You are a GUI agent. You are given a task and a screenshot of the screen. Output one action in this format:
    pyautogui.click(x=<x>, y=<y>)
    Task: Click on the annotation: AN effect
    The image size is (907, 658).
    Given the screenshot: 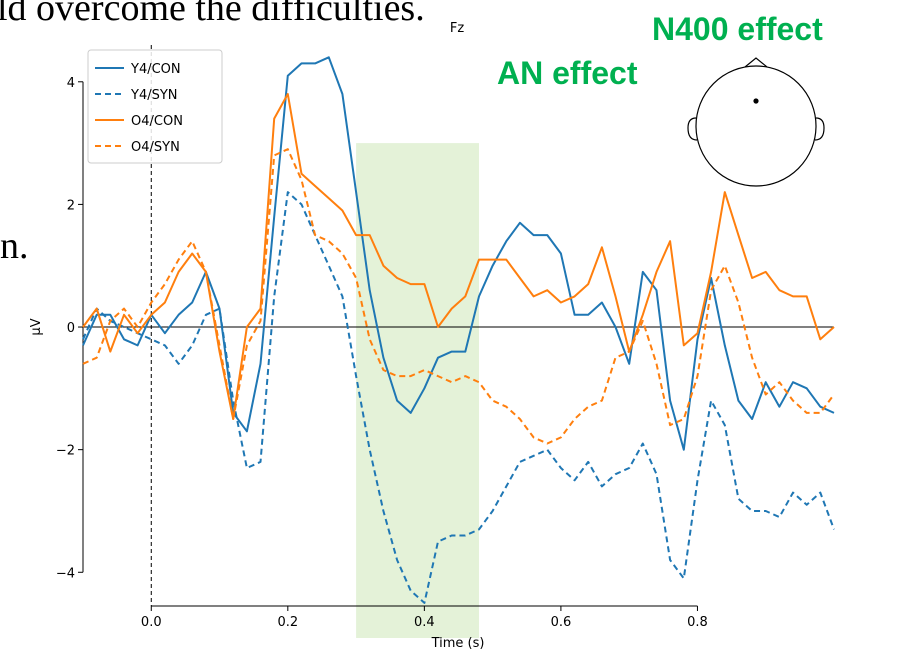 What is the action you would take?
    pyautogui.click(x=567, y=73)
    